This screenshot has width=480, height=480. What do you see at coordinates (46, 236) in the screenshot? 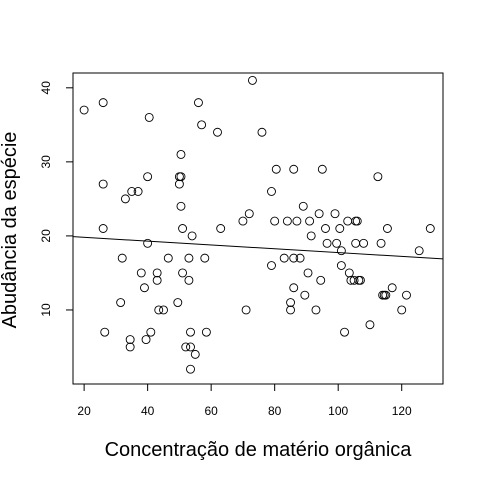
I see `y-tick-label: 20` at bounding box center [46, 236].